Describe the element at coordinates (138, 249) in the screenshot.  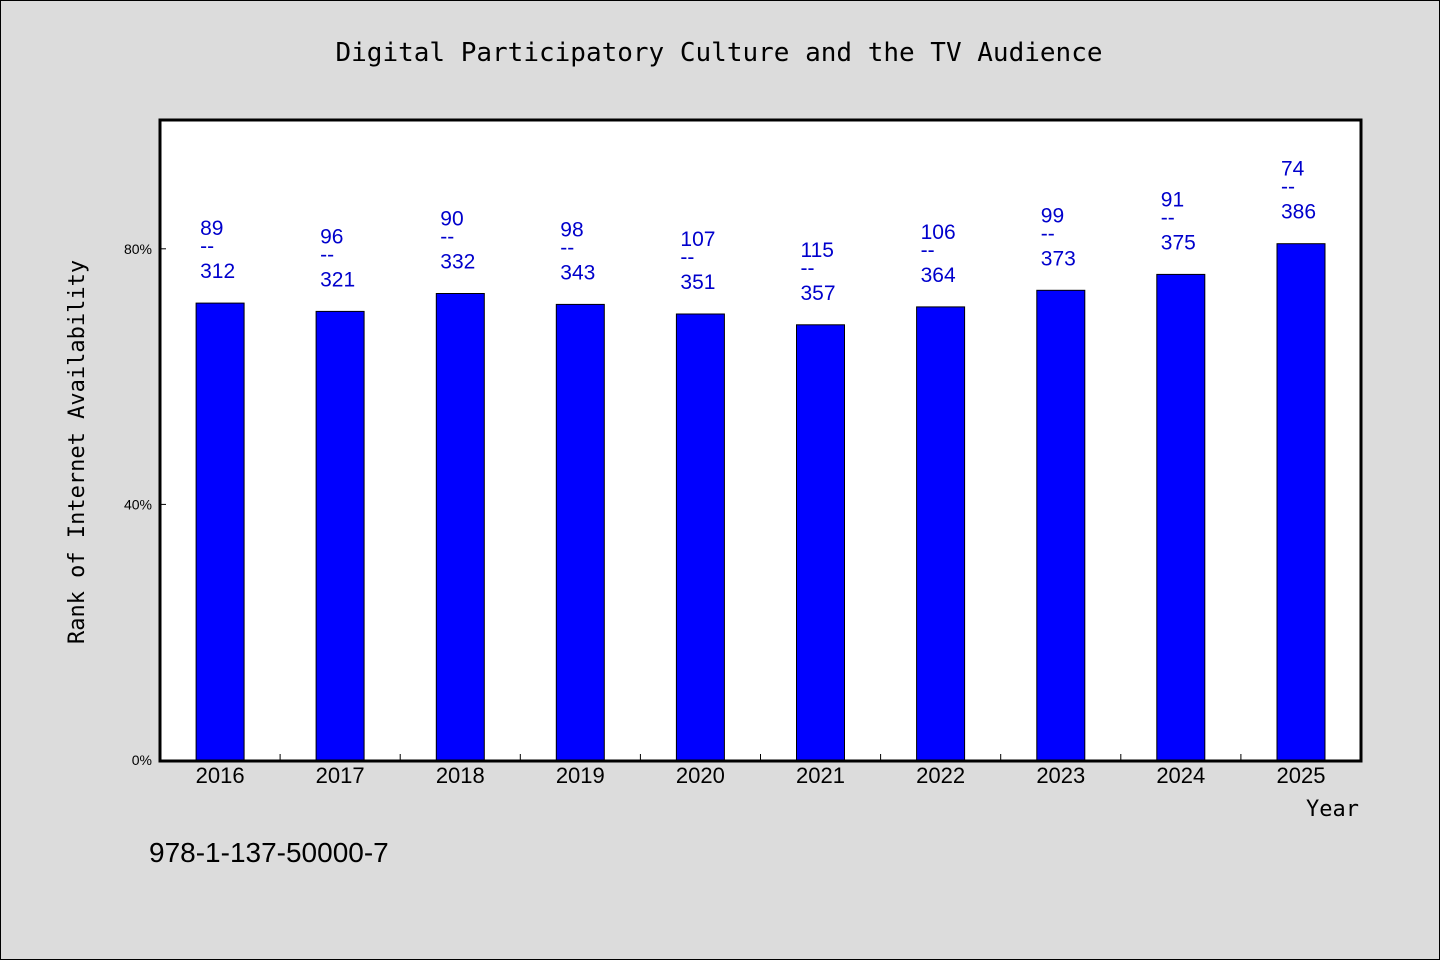
I see `y-tick-label: 80%` at that location.